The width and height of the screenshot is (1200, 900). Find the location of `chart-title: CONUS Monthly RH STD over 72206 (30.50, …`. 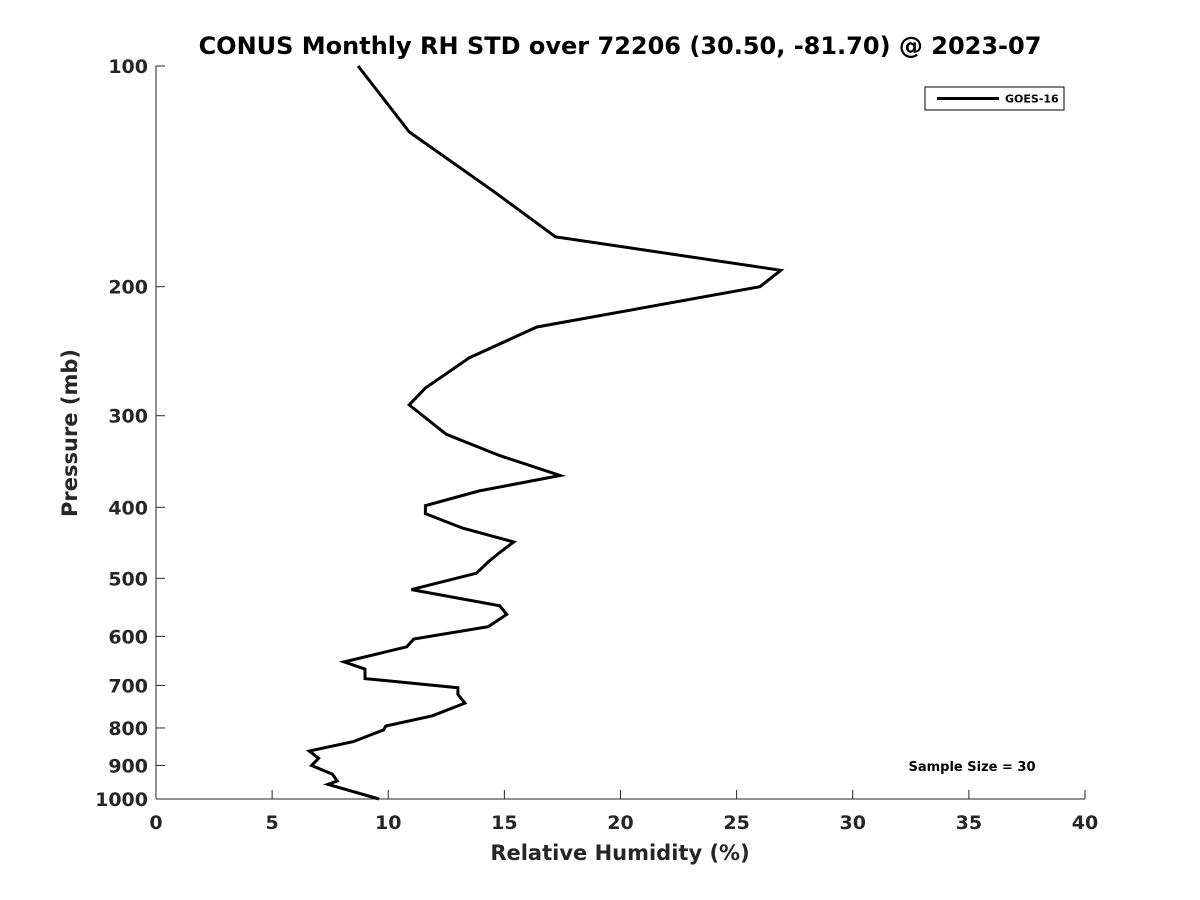

chart-title: CONUS Monthly RH STD over 72206 (30.50, … is located at coordinates (620, 46).